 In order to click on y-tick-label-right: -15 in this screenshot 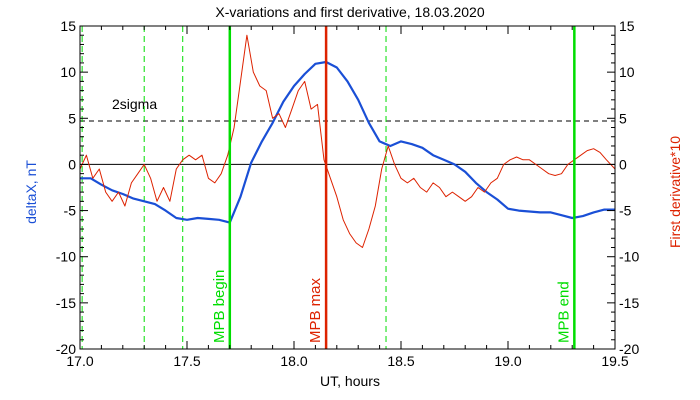, I will do `click(629, 303)`.